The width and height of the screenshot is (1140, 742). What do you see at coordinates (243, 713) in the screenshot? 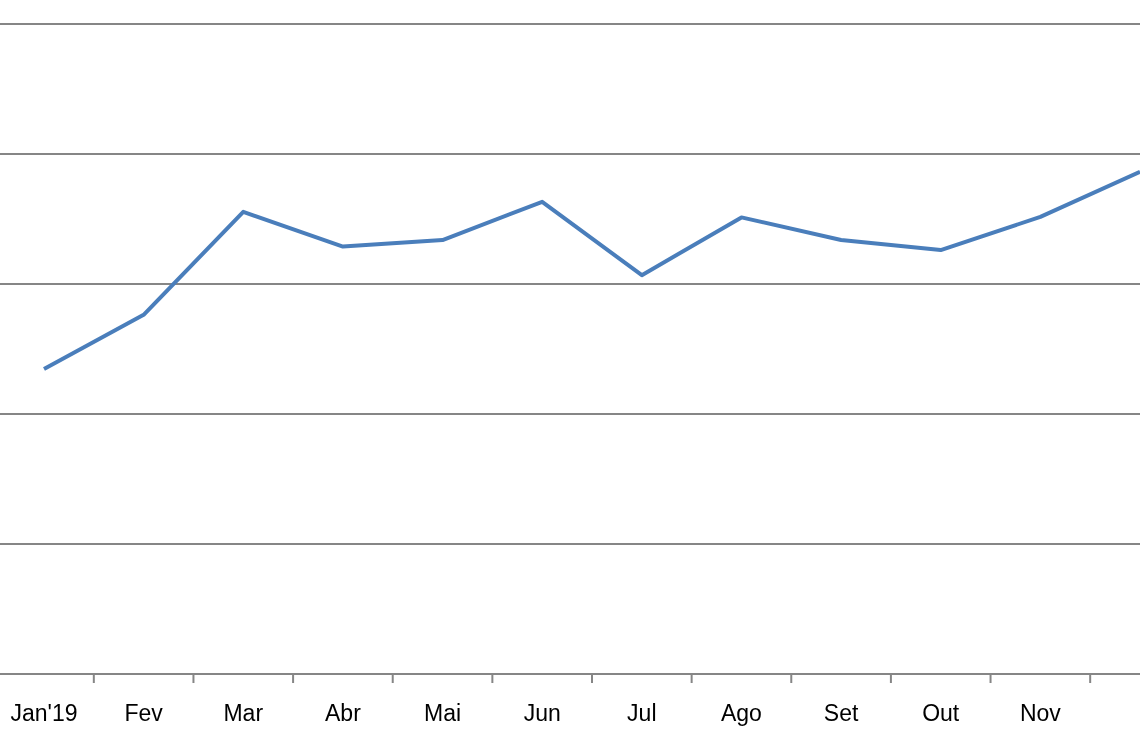
I see `x-tick-label: Mar` at bounding box center [243, 713].